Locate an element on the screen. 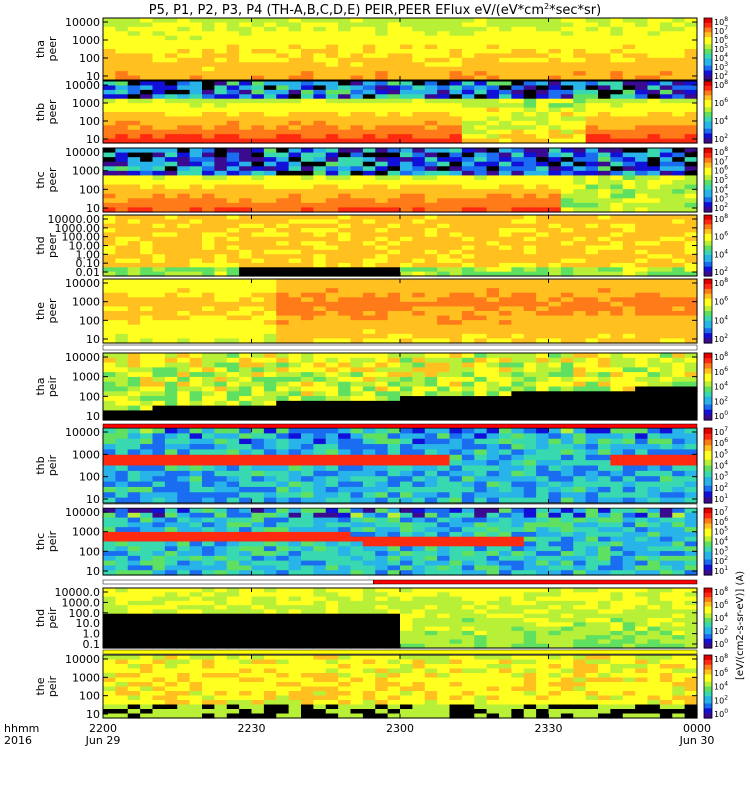  y-label-probe: tha is located at coordinates (40, 386).